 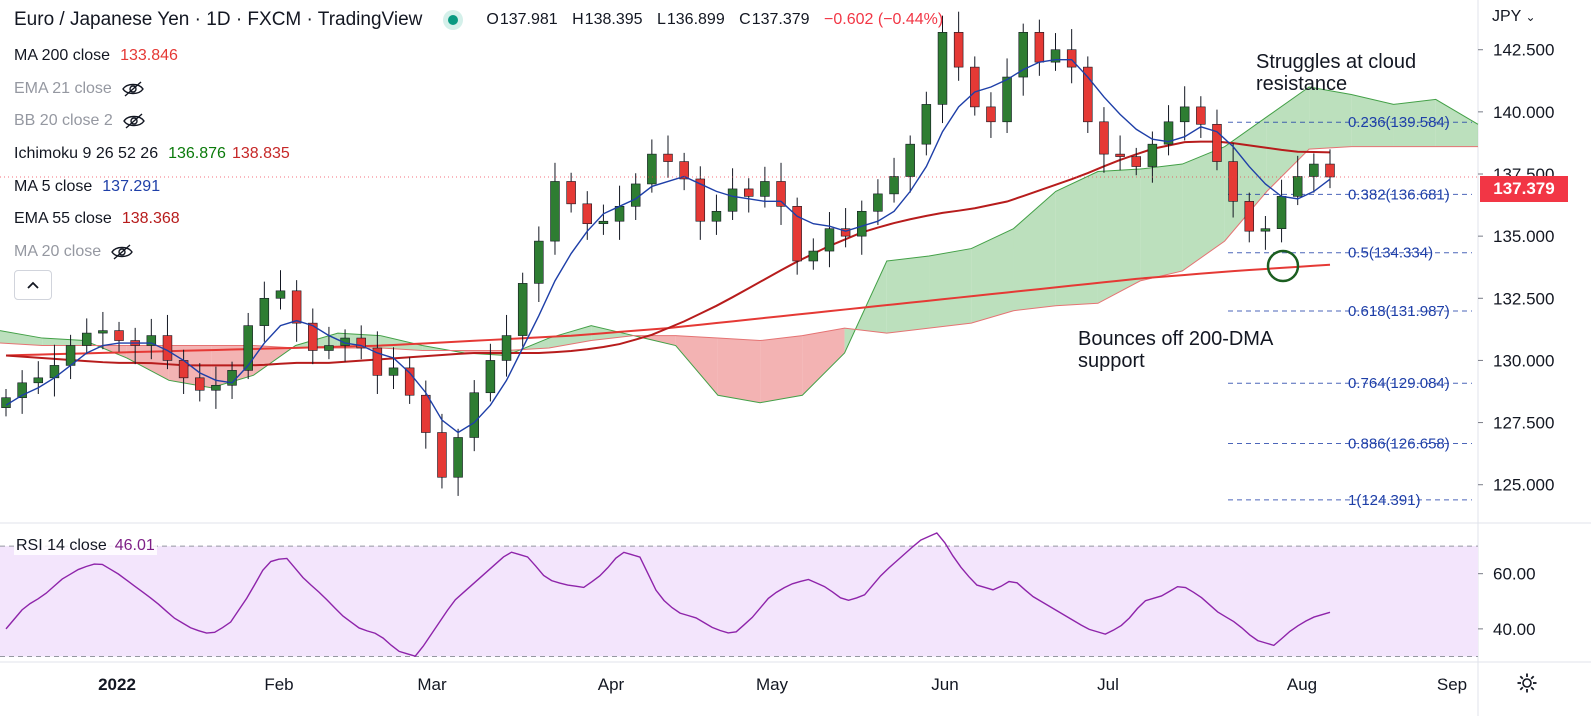 I want to click on time-tick-label: Sep, so click(x=1452, y=684).